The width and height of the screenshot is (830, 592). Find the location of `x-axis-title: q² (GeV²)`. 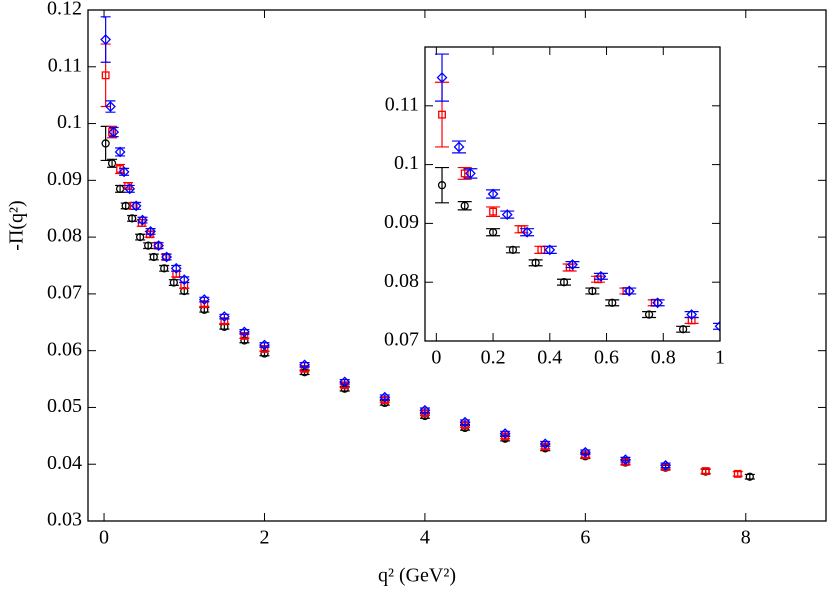

x-axis-title: q² (GeV²) is located at coordinates (417, 576).